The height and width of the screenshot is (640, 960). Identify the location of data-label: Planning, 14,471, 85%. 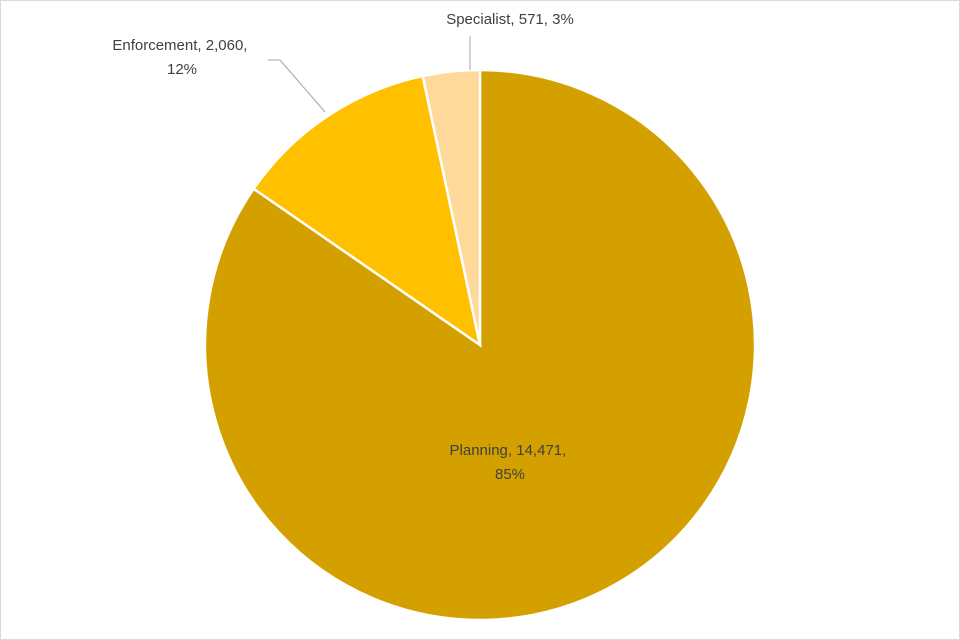
(510, 462).